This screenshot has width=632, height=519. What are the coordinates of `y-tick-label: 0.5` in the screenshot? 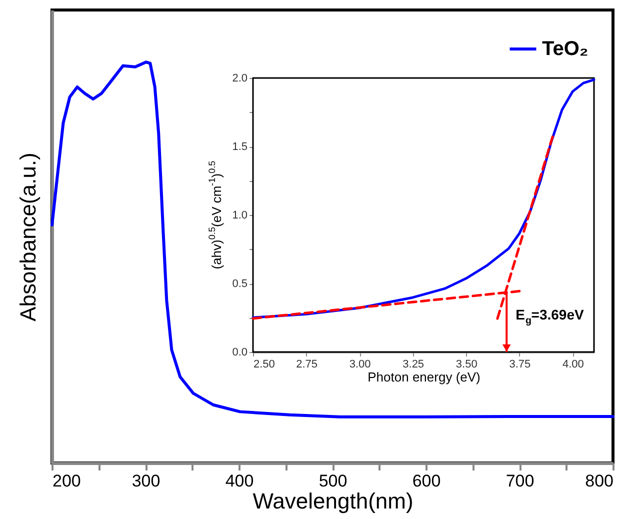 It's located at (240, 284).